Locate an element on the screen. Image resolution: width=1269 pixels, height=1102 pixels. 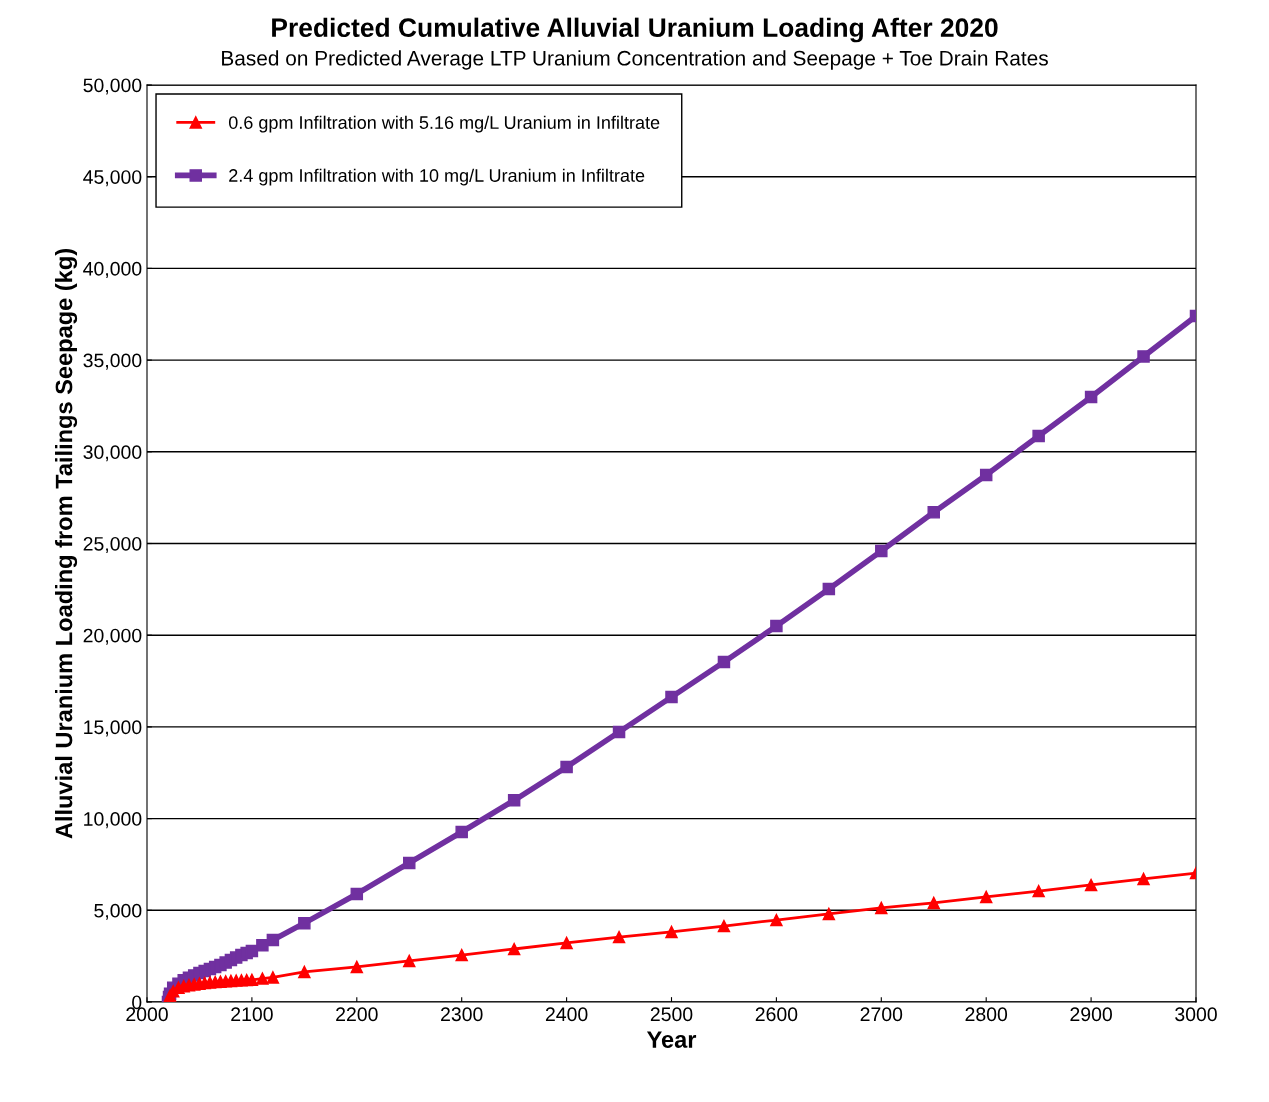
x-tick-label: 2800 is located at coordinates (986, 1014).